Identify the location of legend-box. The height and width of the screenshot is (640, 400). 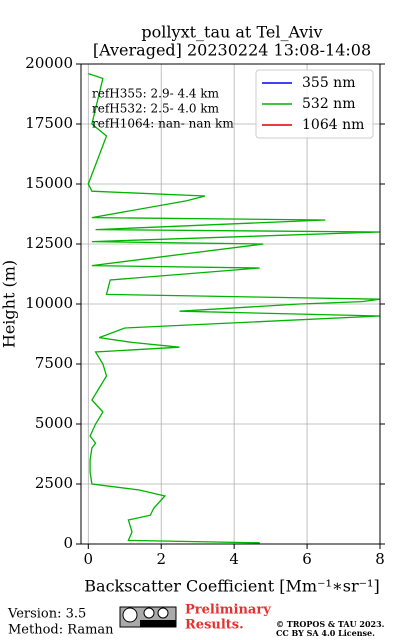
(314, 104).